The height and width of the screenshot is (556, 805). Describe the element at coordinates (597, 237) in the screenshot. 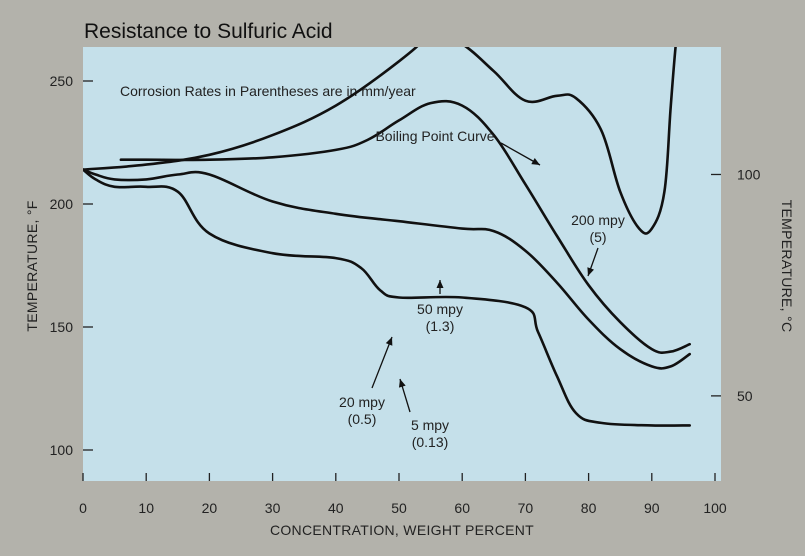

I see `series-label-200-mpy-sub: (5)` at that location.